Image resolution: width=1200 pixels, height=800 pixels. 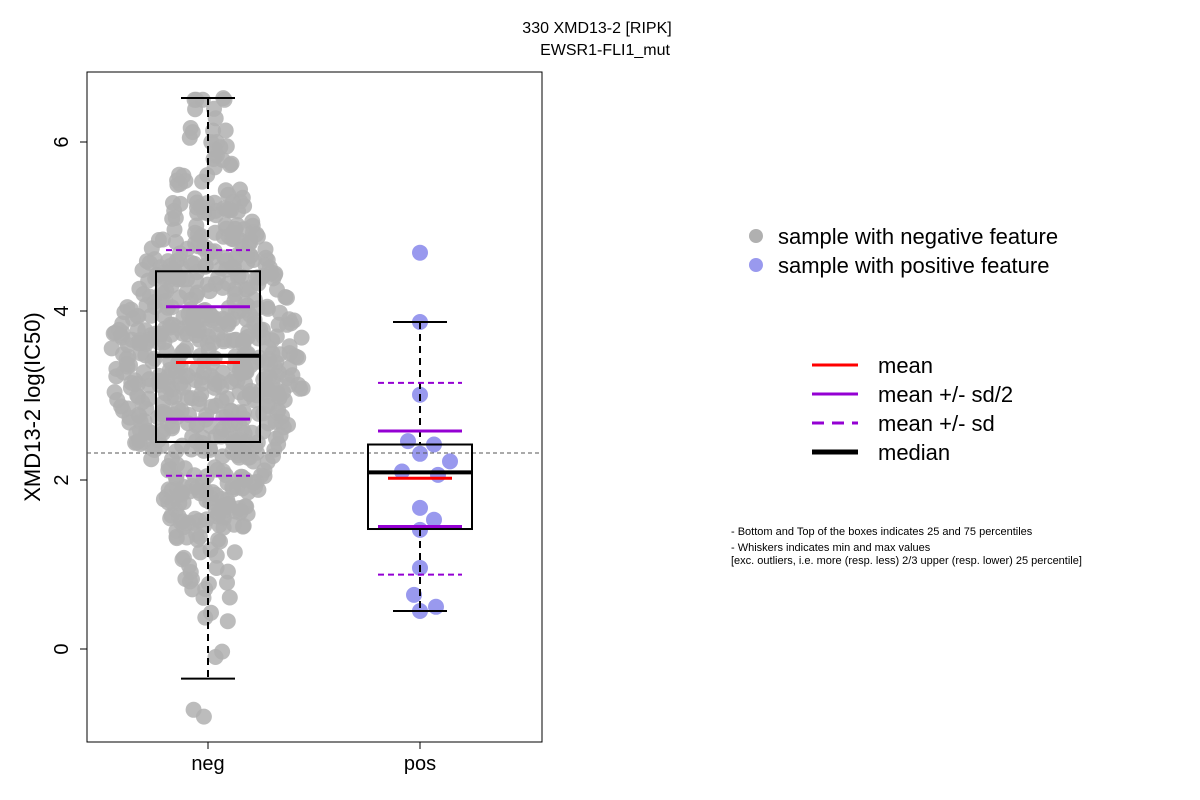 What do you see at coordinates (62, 310) in the screenshot?
I see `y-tick-label: 4` at bounding box center [62, 310].